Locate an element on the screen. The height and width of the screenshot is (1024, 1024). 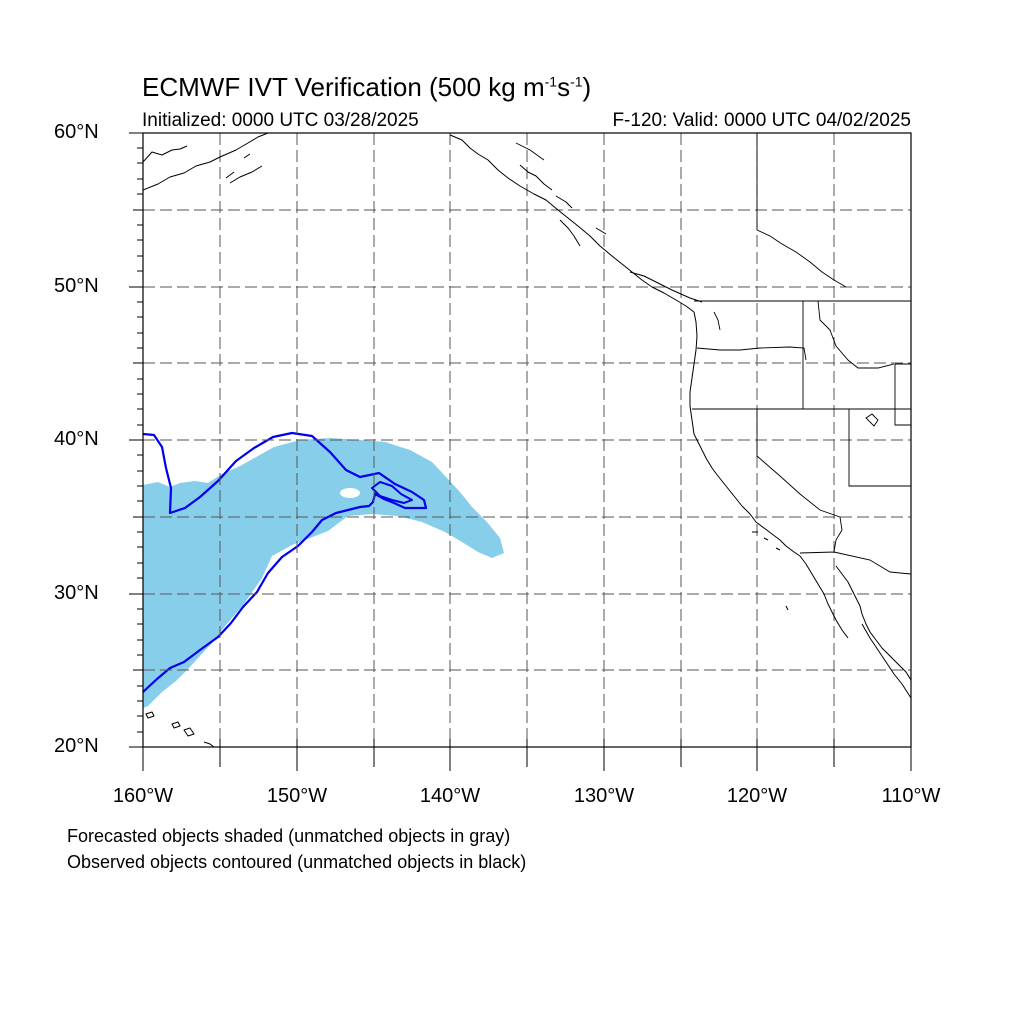
lat-label-50n: 50°N is located at coordinates (76, 286).